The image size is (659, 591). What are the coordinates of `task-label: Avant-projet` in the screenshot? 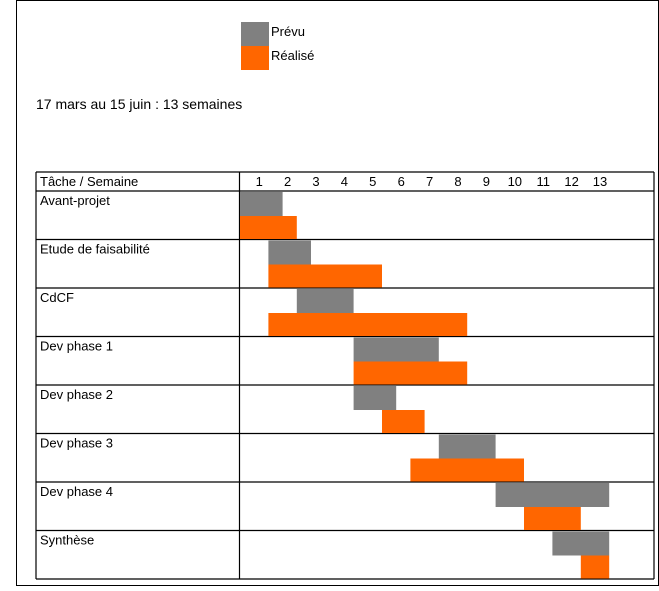 It's located at (75, 200).